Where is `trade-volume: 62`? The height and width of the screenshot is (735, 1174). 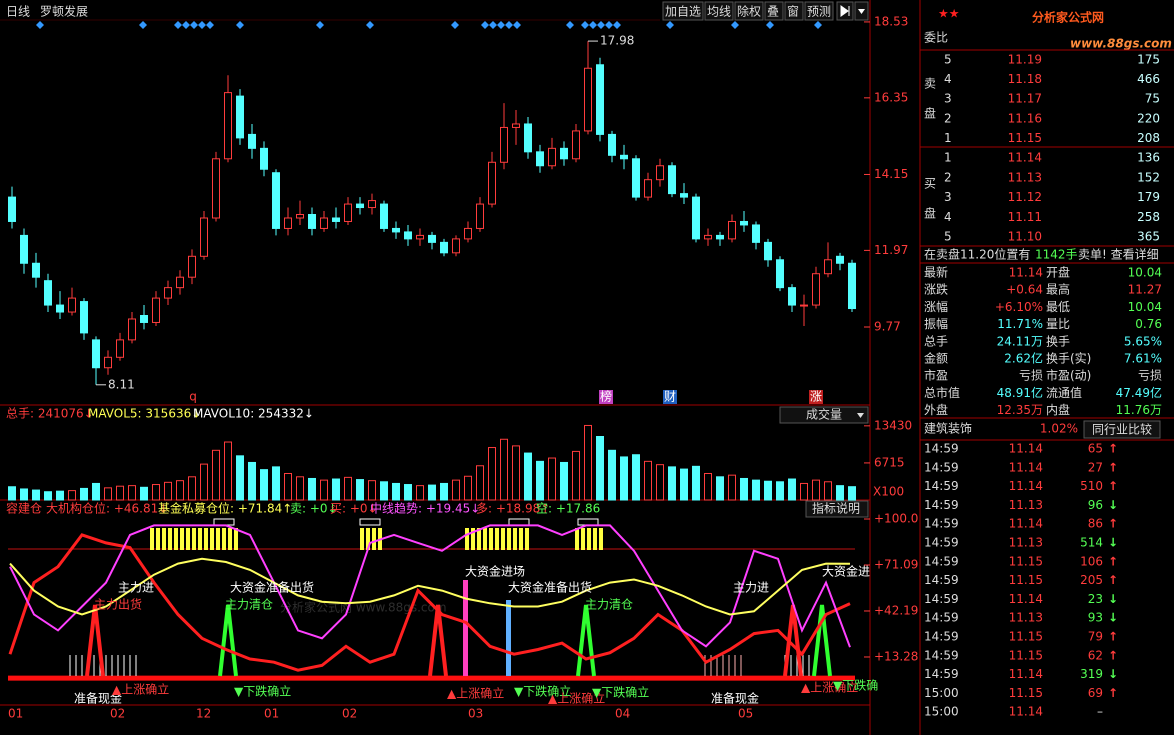
trade-volume: 62 is located at coordinates (1095, 655).